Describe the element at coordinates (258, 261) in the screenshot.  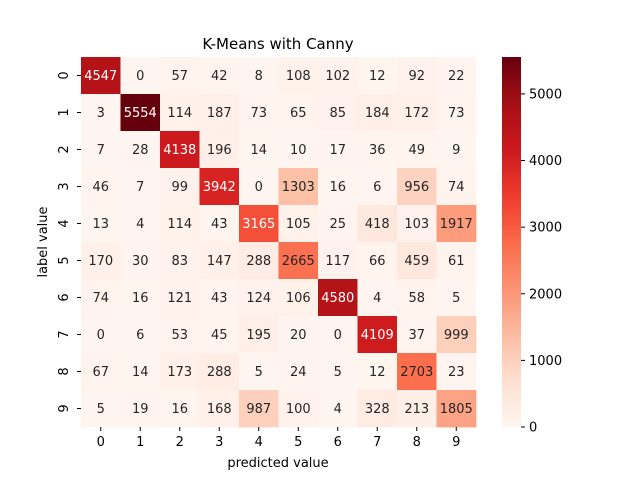
I see `cell-value-label: 288` at that location.